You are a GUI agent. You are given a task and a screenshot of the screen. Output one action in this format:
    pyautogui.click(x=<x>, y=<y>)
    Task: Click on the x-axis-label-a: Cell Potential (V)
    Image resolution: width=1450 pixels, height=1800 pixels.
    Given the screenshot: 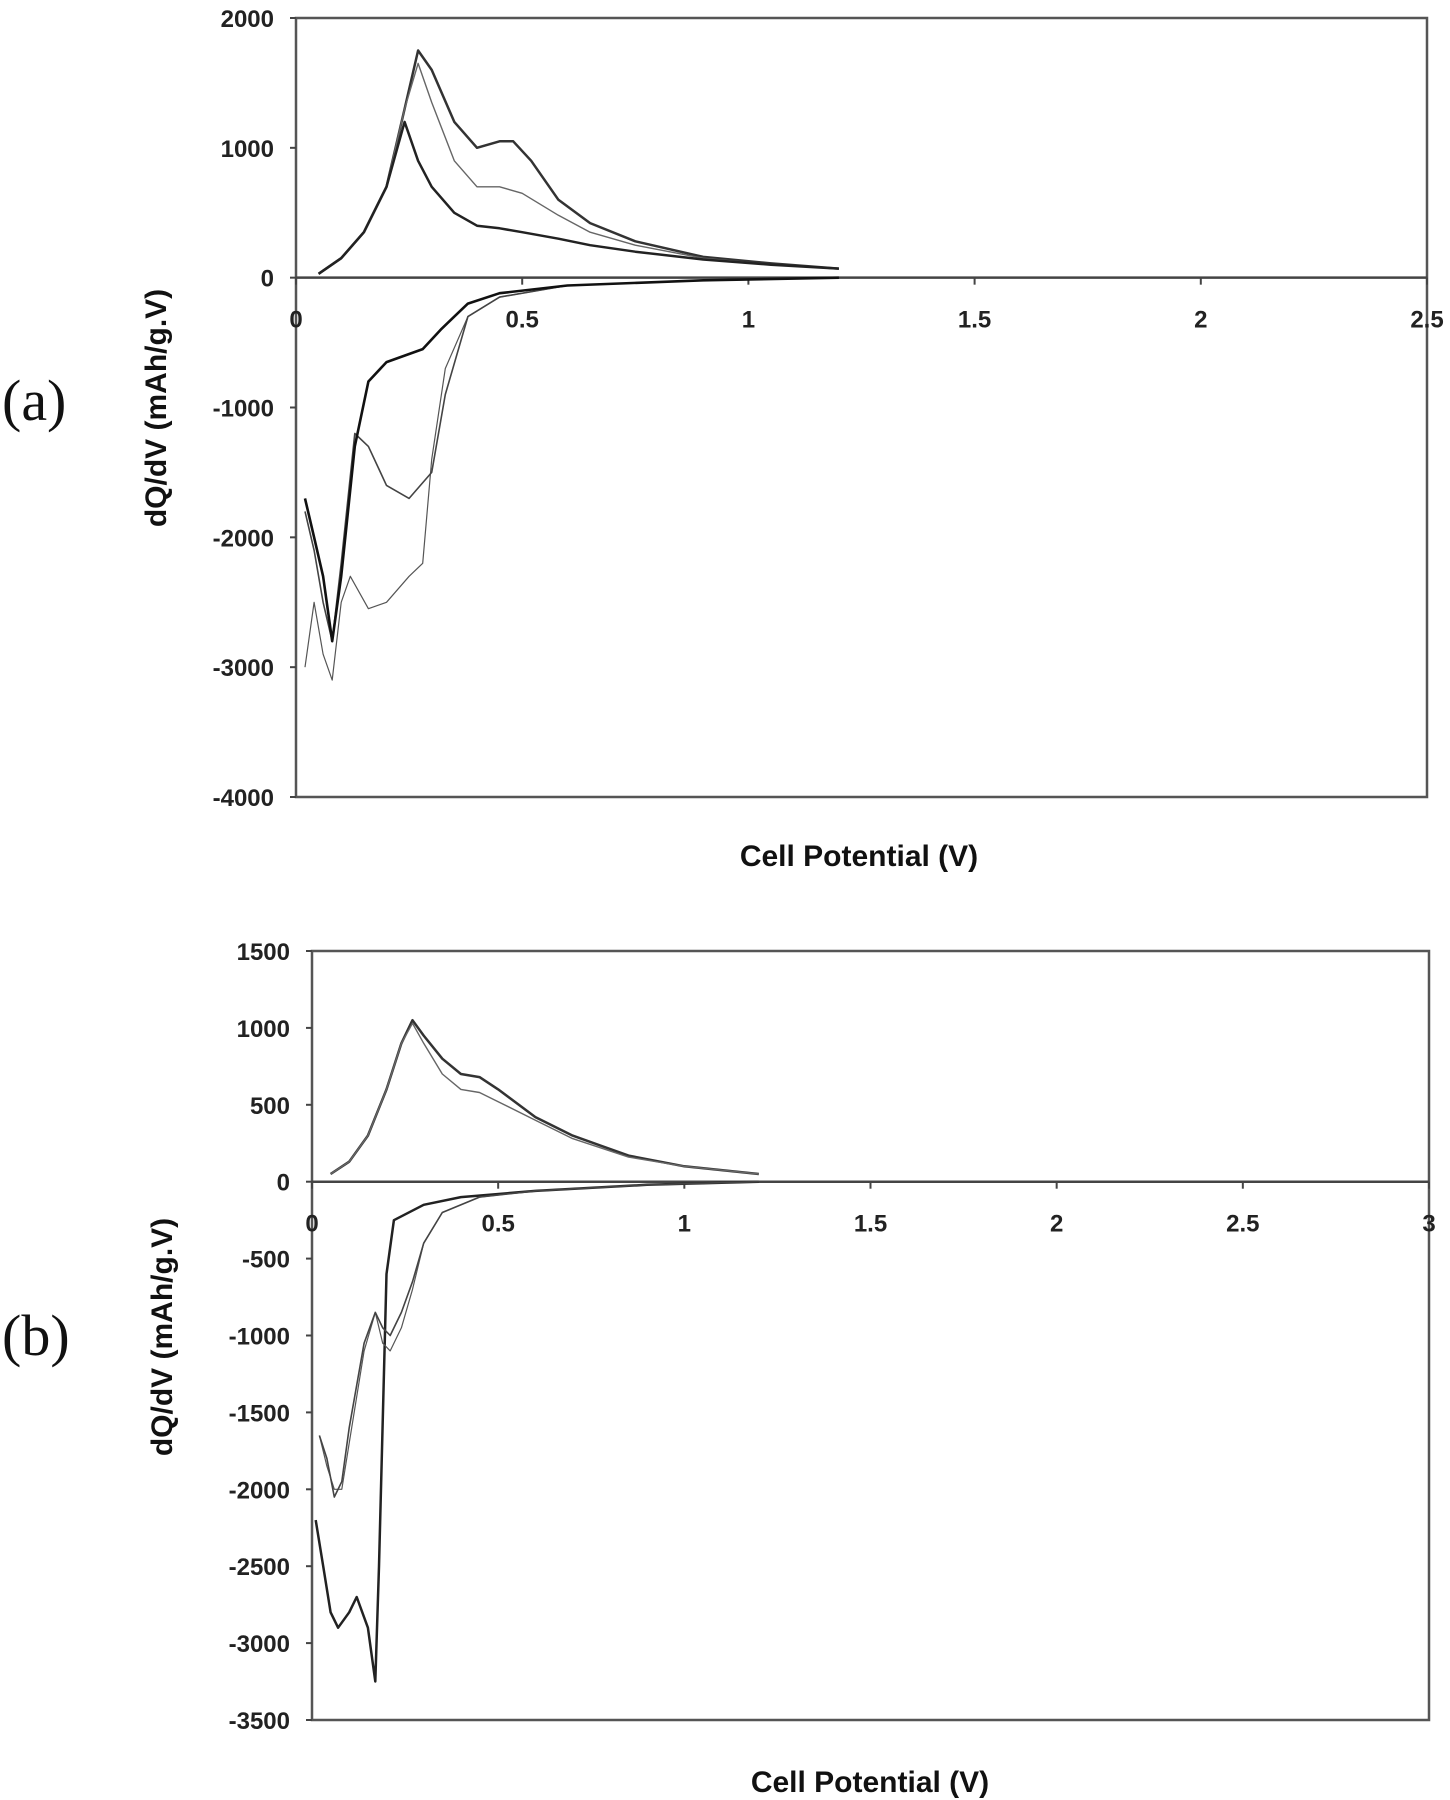 What is the action you would take?
    pyautogui.click(x=859, y=856)
    